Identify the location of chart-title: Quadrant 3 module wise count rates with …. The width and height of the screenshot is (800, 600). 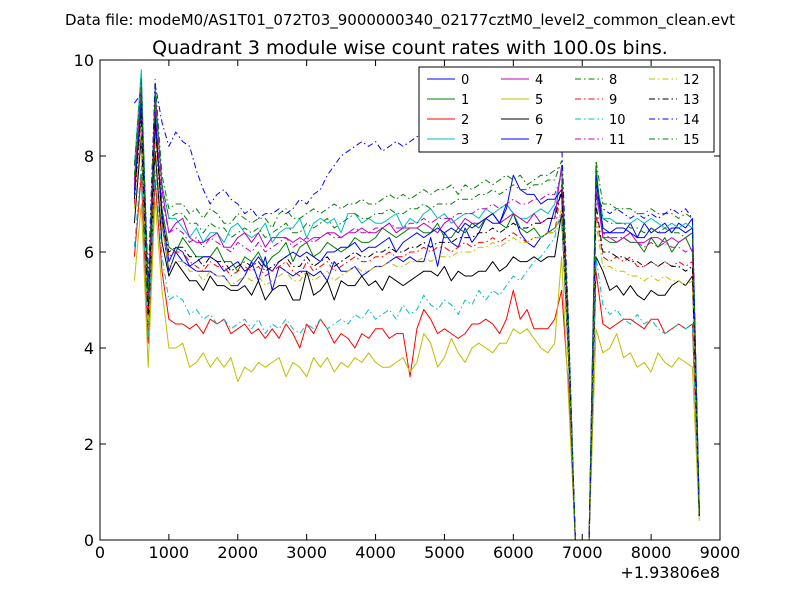
(410, 48).